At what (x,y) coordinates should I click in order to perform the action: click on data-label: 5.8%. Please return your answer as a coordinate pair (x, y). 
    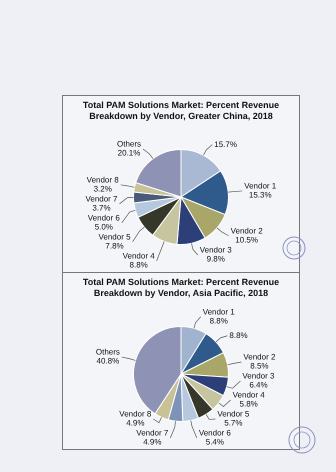
    Looking at the image, I should click on (249, 404).